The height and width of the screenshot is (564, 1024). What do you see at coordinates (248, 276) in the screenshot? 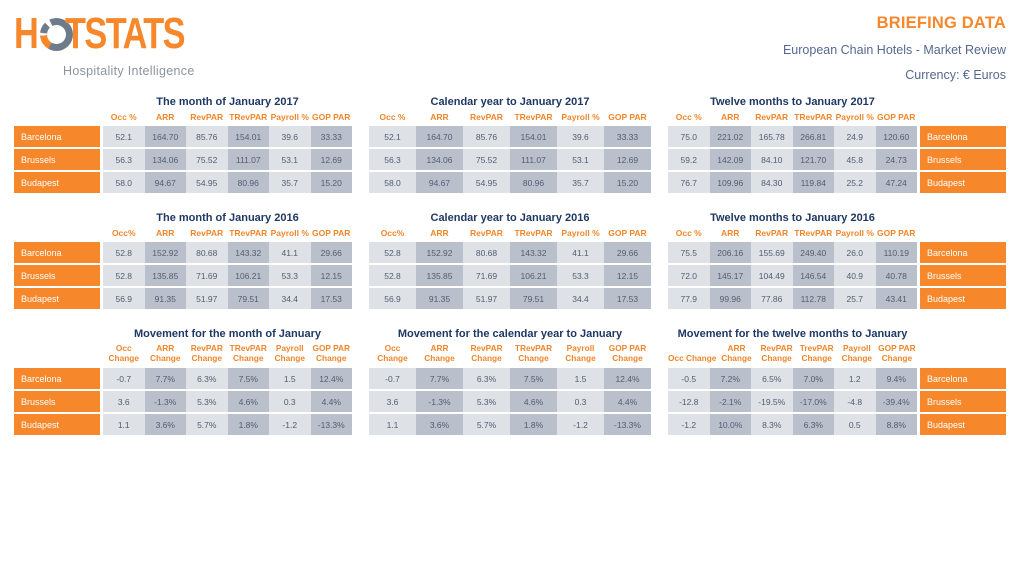
I see `data-cell: 106.21` at bounding box center [248, 276].